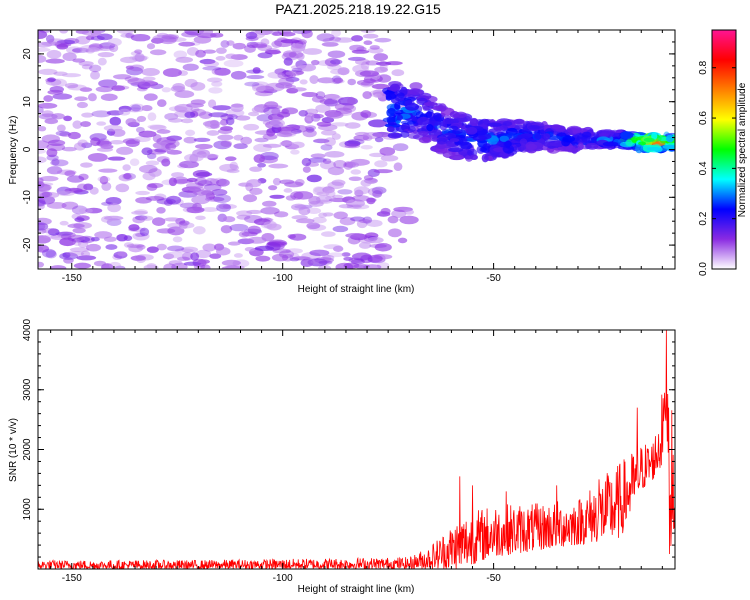  What do you see at coordinates (703, 67) in the screenshot?
I see `colorbar-tick-label: 0.8` at bounding box center [703, 67].